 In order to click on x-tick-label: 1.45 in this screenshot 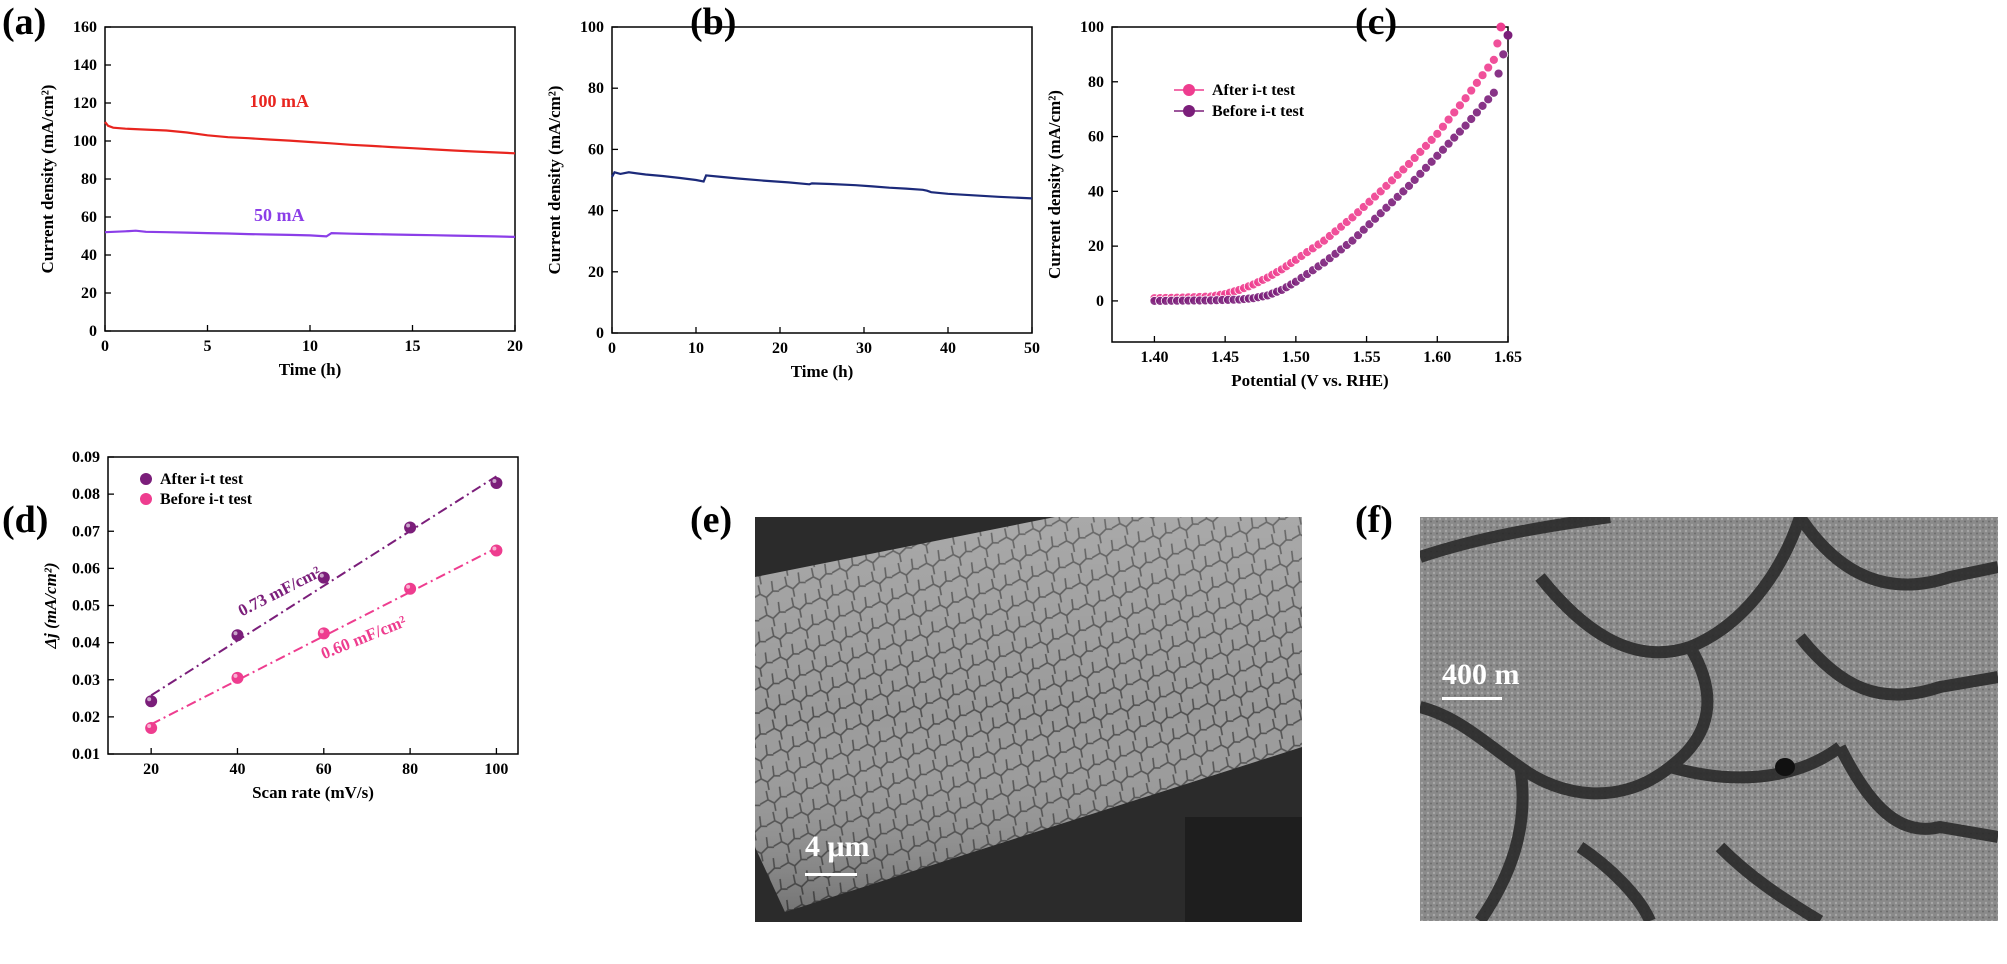, I will do `click(1225, 357)`.